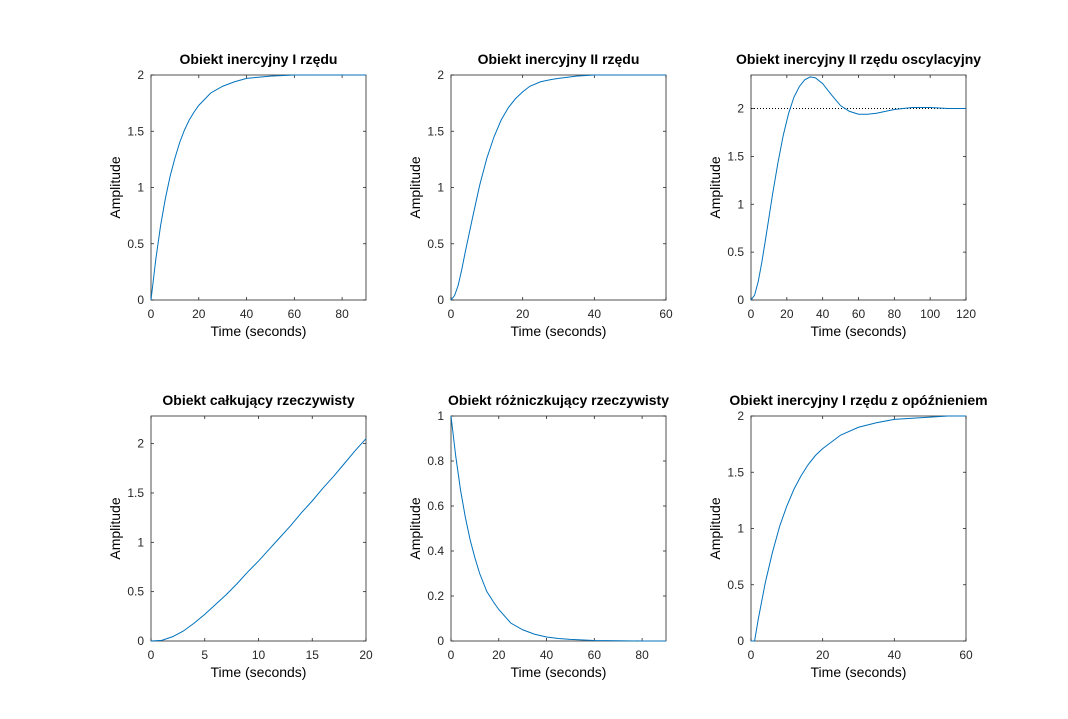  What do you see at coordinates (435, 506) in the screenshot?
I see `y-tick-label: 0.6` at bounding box center [435, 506].